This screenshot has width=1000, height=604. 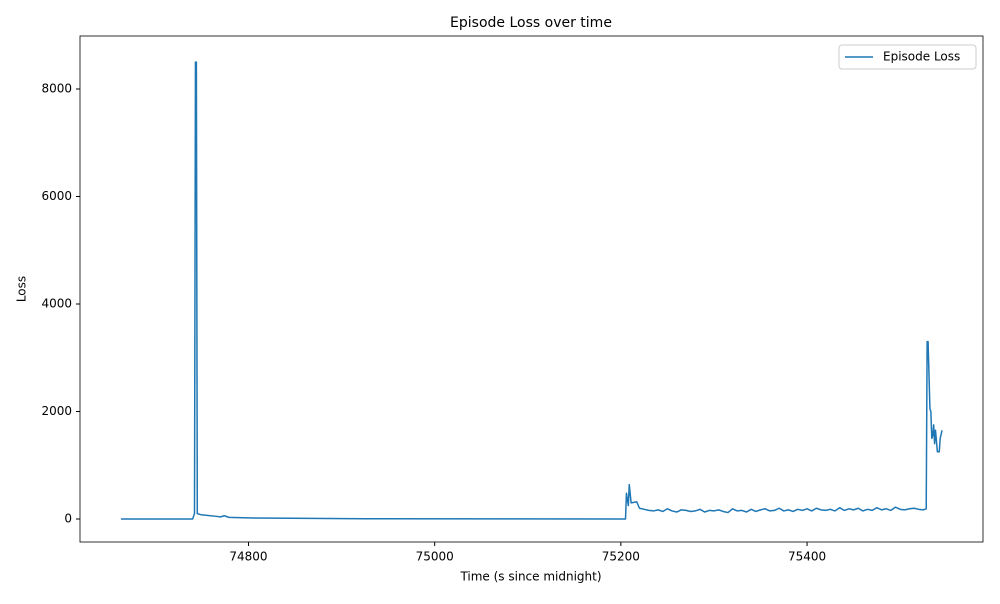 I want to click on x-tick-label: 74800, so click(x=248, y=557).